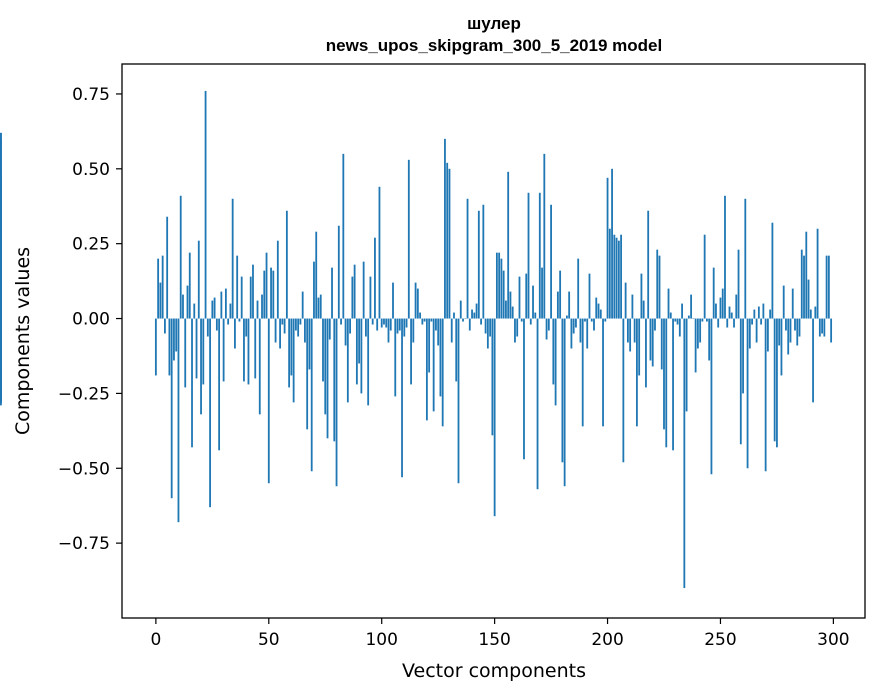 Image resolution: width=880 pixels, height=696 pixels. What do you see at coordinates (155, 640) in the screenshot?
I see `x-tick-label: 0` at bounding box center [155, 640].